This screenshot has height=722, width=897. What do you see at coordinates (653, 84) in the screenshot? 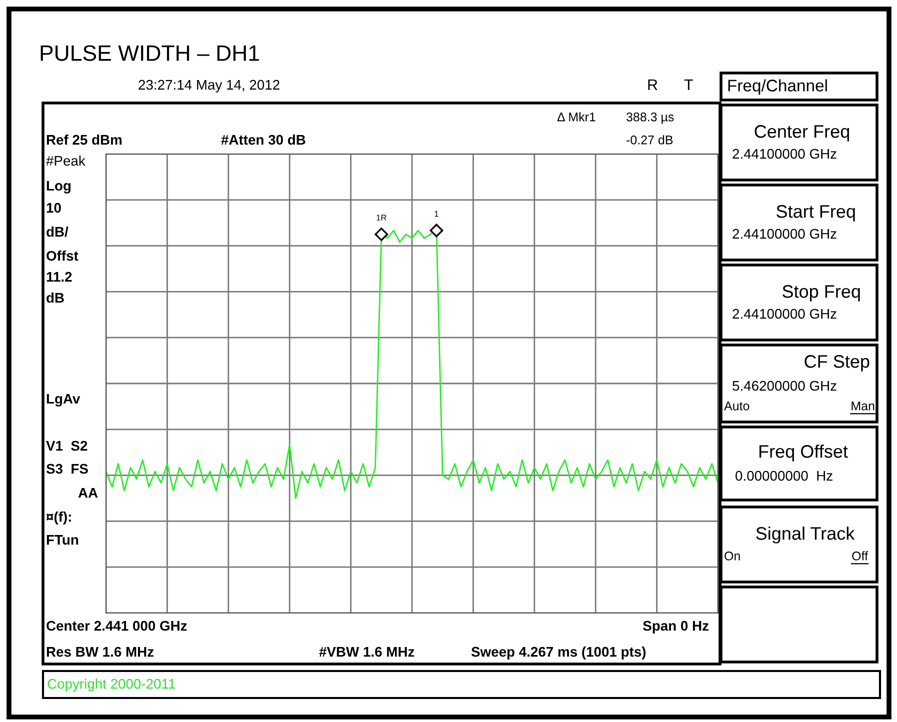
I see `text: R` at bounding box center [653, 84].